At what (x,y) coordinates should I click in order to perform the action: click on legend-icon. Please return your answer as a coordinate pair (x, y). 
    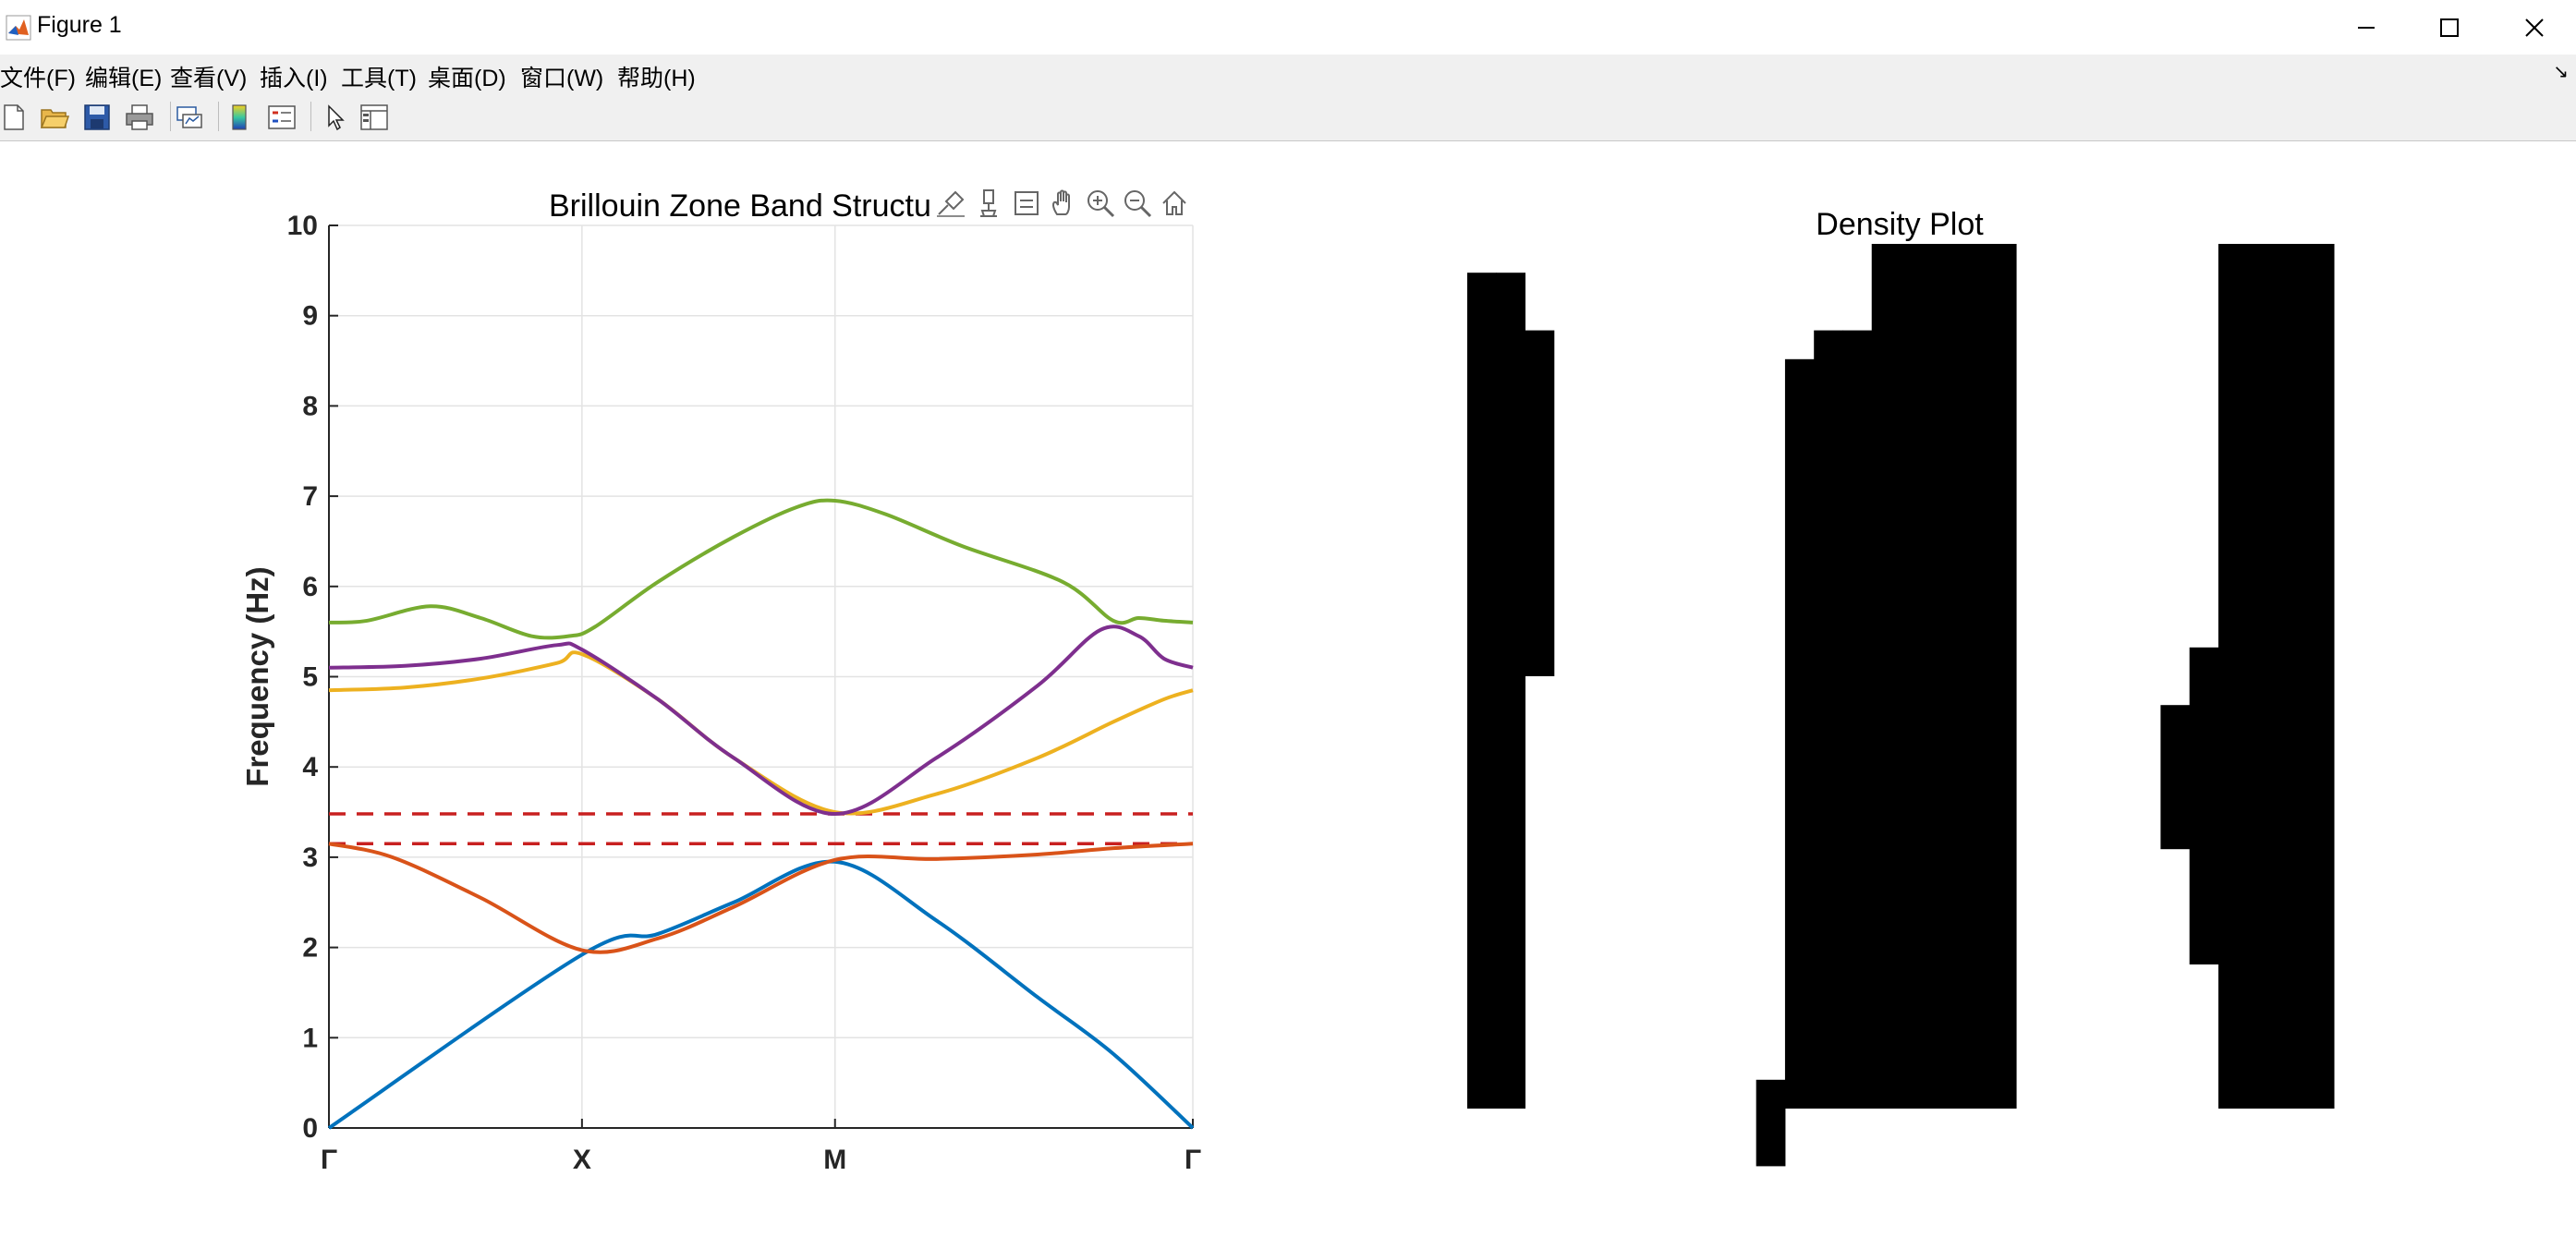
    Looking at the image, I should click on (281, 117).